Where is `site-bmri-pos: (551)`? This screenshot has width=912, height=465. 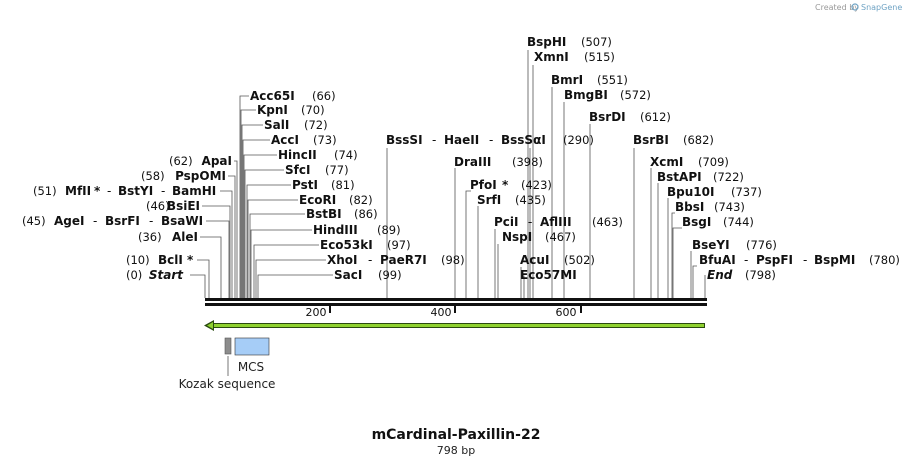 site-bmri-pos: (551) is located at coordinates (612, 80).